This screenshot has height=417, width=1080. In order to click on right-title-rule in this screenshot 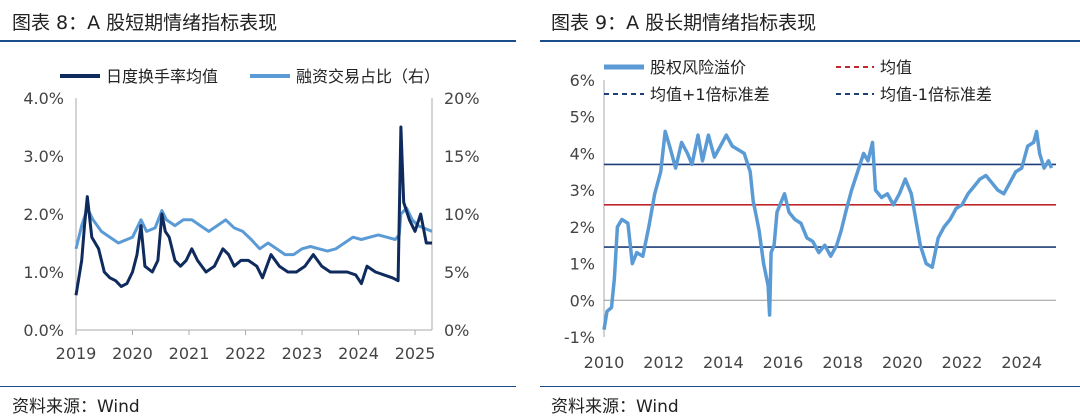, I will do `click(810, 41)`.